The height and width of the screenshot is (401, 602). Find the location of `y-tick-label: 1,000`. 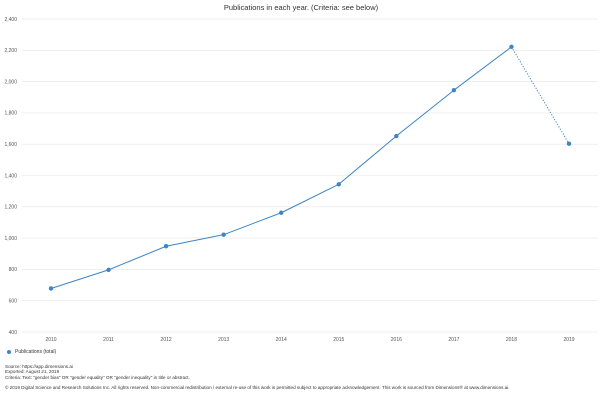

y-tick-label: 1,000 is located at coordinates (10, 239).